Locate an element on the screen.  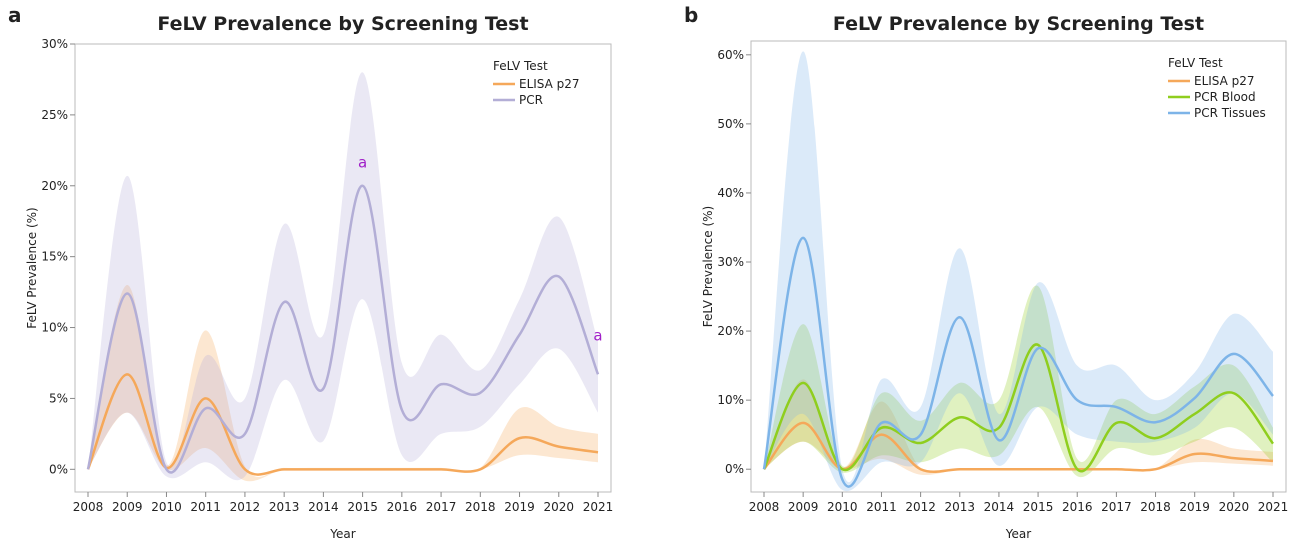
y-tick-label: 15% is located at coordinates (54, 257).